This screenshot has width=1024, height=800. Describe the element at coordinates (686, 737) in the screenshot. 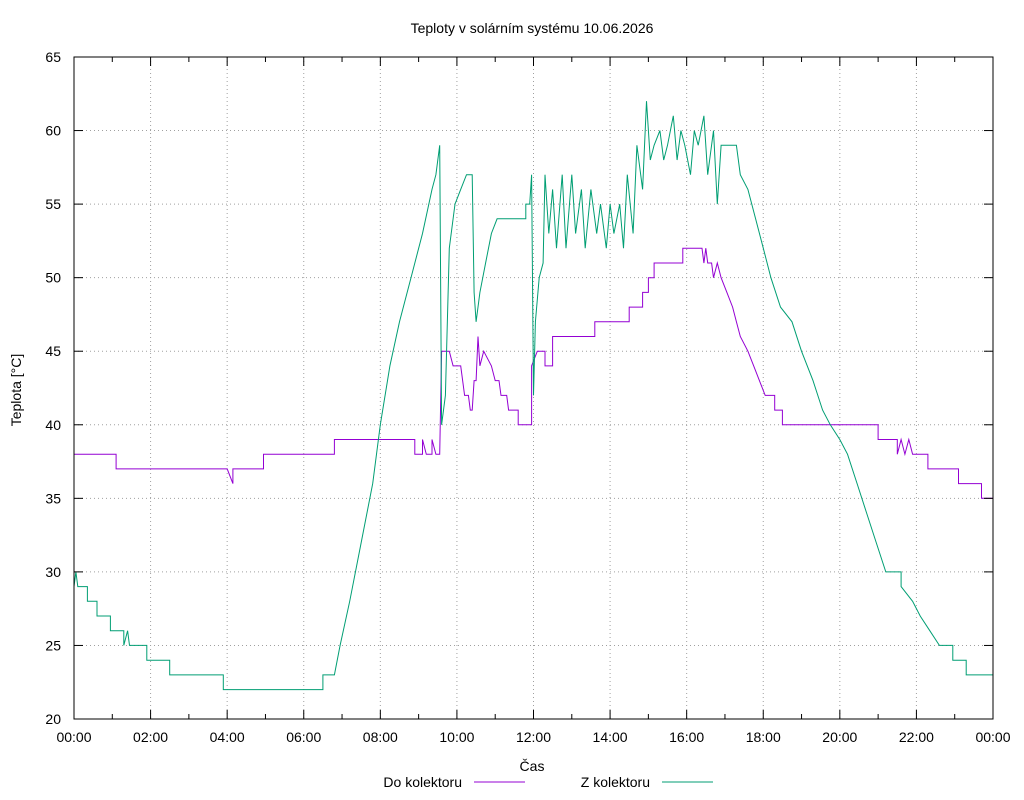

I see `x-tick-label: 16:00` at that location.